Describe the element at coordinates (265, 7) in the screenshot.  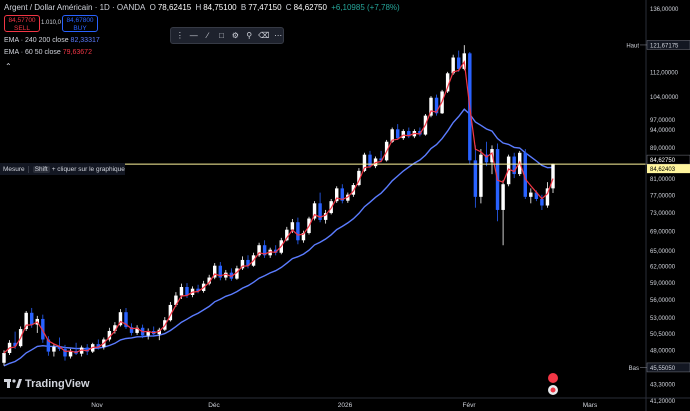
I see `low-value: 77,47150` at that location.